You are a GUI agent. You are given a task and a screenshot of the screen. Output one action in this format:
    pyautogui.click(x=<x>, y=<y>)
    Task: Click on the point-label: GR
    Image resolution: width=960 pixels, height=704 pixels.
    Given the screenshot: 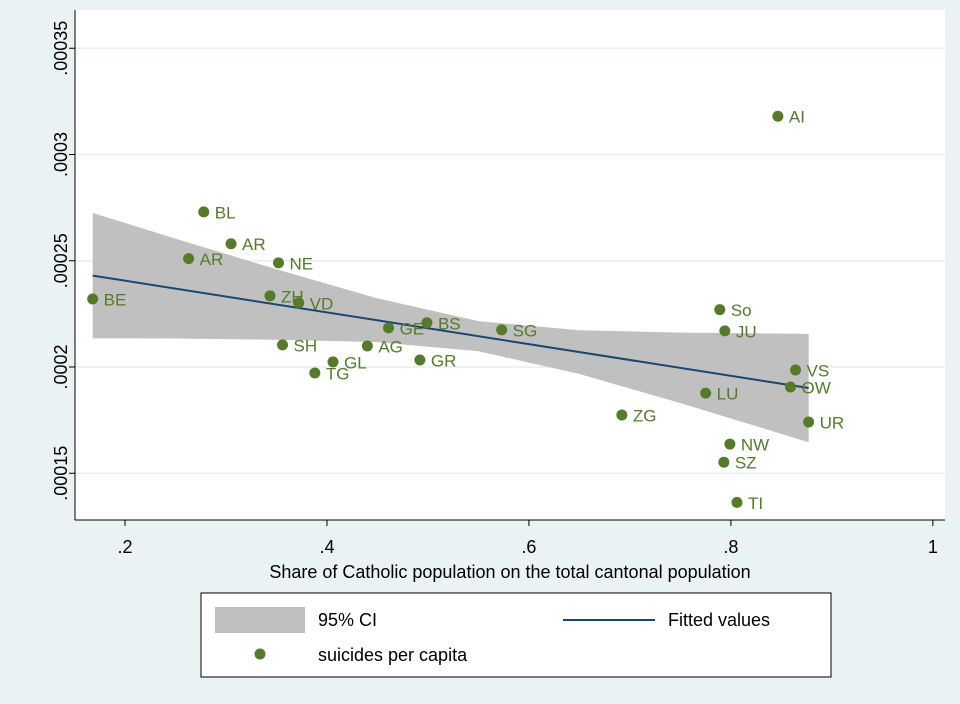 What is the action you would take?
    pyautogui.click(x=444, y=360)
    